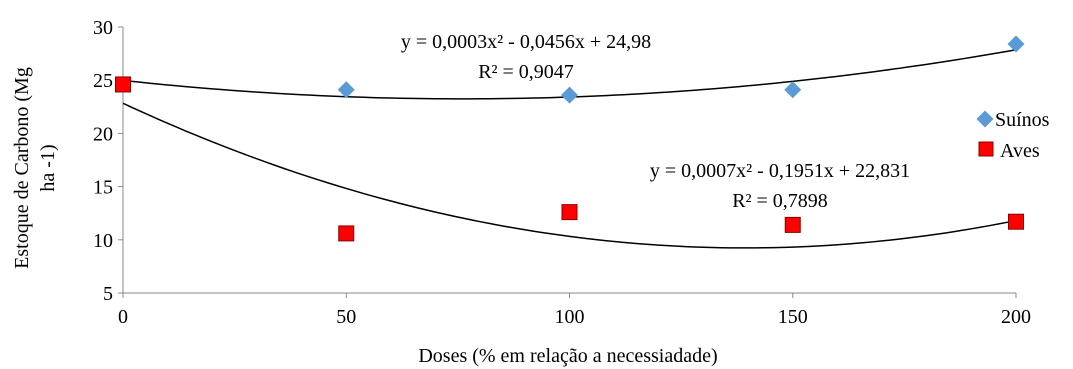 The height and width of the screenshot is (369, 1073). Describe the element at coordinates (793, 317) in the screenshot. I see `x-tick-label: 150` at that location.